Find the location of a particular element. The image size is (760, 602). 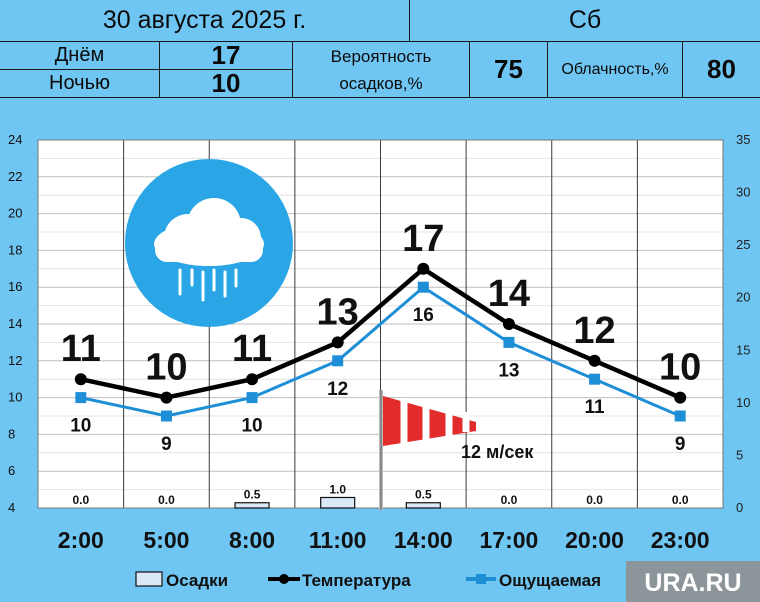

y-left-tick-label: 22 is located at coordinates (15, 176).